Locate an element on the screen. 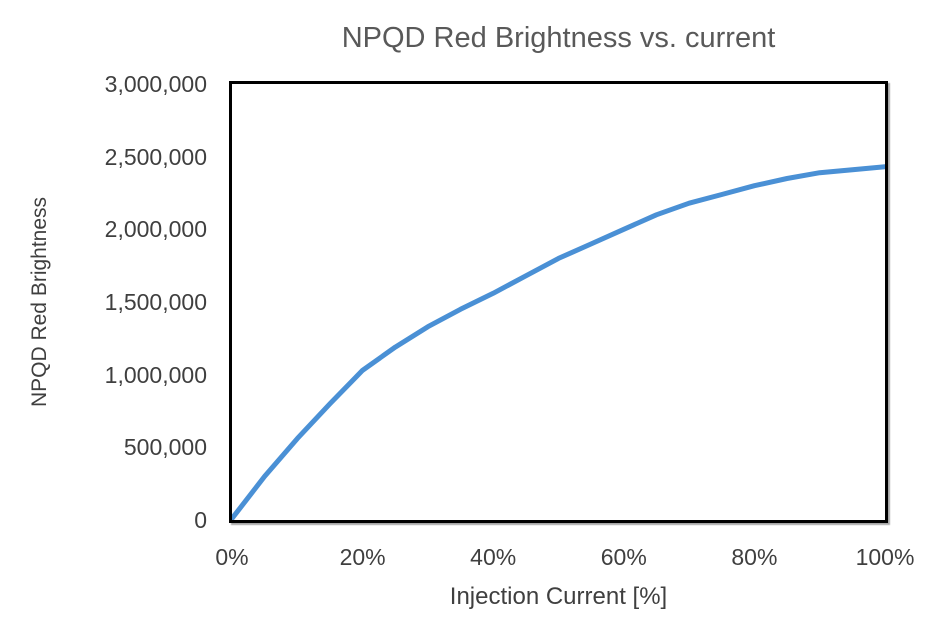 The height and width of the screenshot is (637, 944). x-tick-label: 80% is located at coordinates (754, 557).